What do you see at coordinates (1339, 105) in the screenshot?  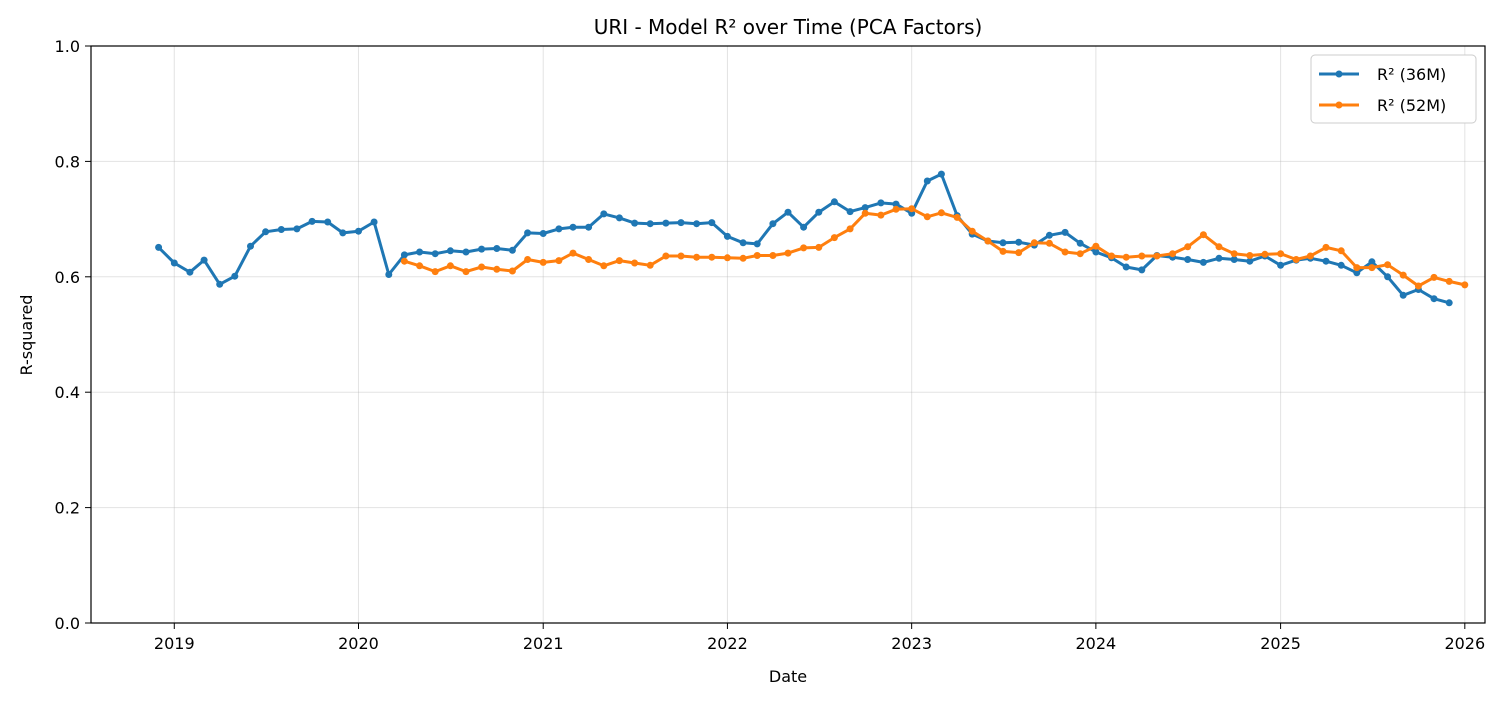 I see `legend-marker-52m` at bounding box center [1339, 105].